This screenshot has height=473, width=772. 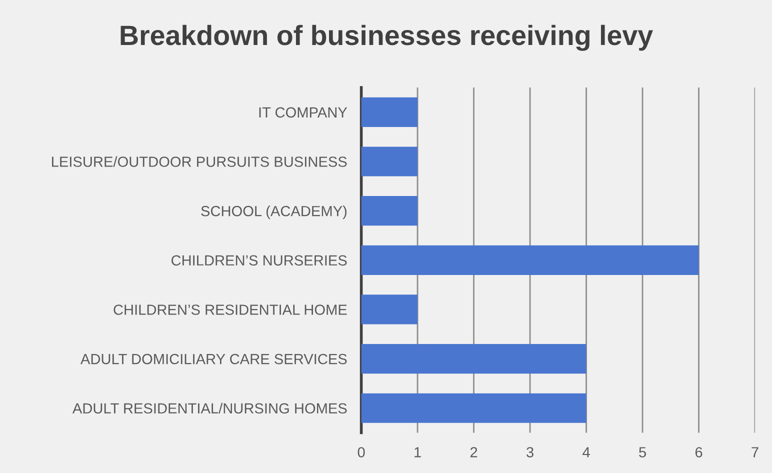 What do you see at coordinates (303, 112) in the screenshot?
I see `y-tick-label: IT COMPANY` at bounding box center [303, 112].